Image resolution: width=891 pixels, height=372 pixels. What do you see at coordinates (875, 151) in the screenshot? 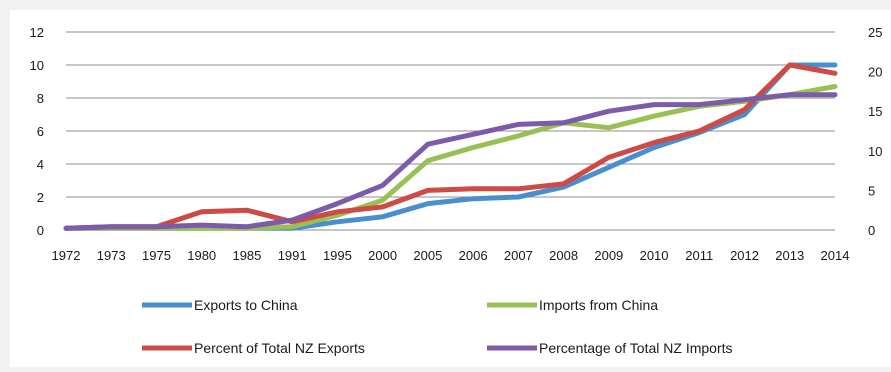
I see `y-right-tick-label: 10` at bounding box center [875, 151].